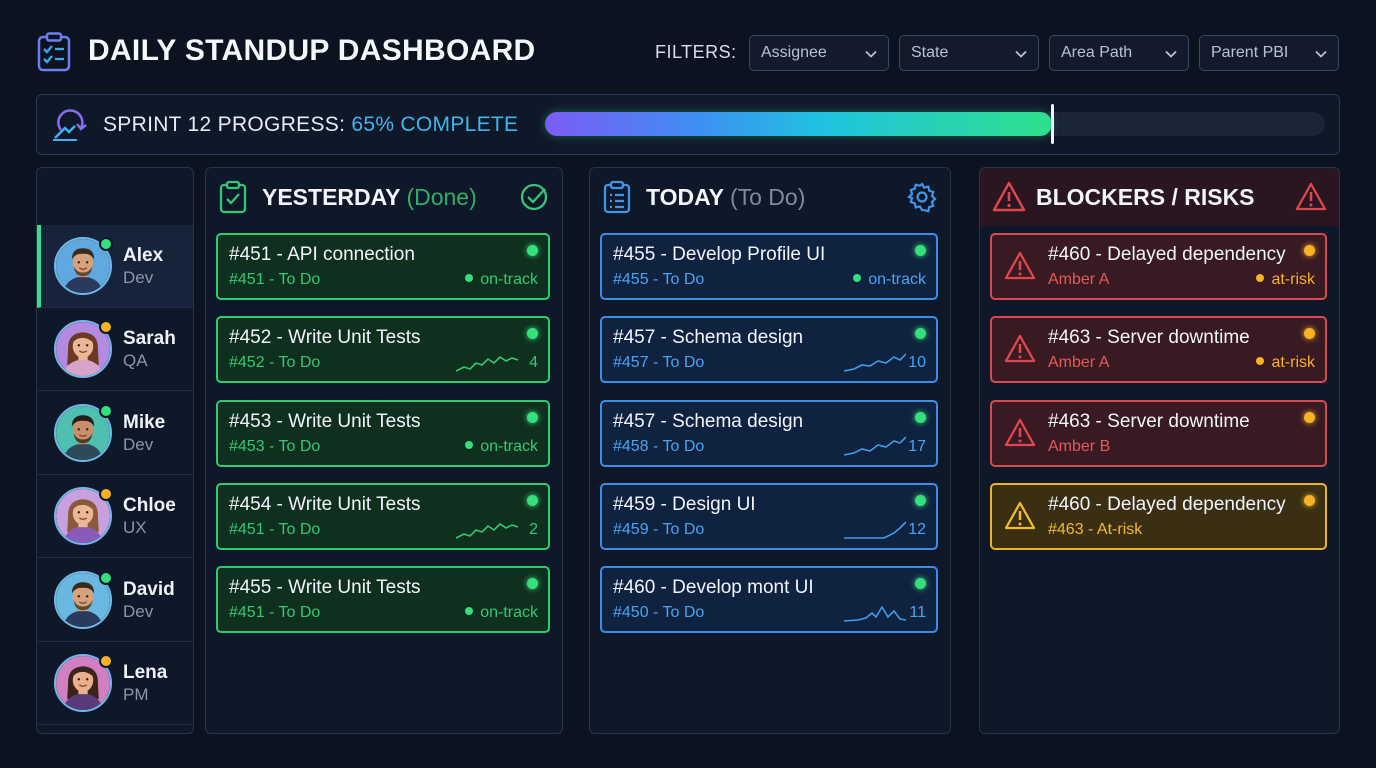  What do you see at coordinates (917, 446) in the screenshot?
I see `card-count: 17` at bounding box center [917, 446].